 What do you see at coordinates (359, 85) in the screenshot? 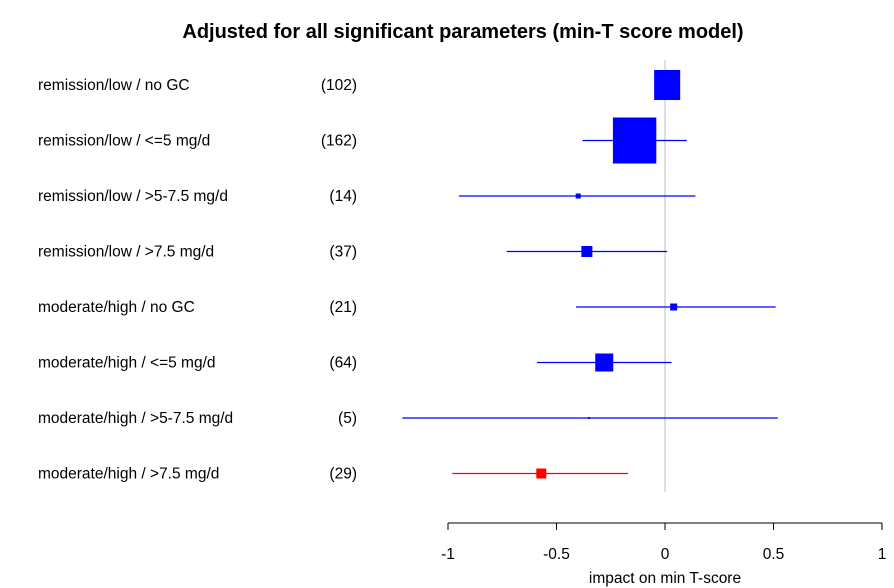
I see `forest-row: remission/low / no GC (102)` at bounding box center [359, 85].